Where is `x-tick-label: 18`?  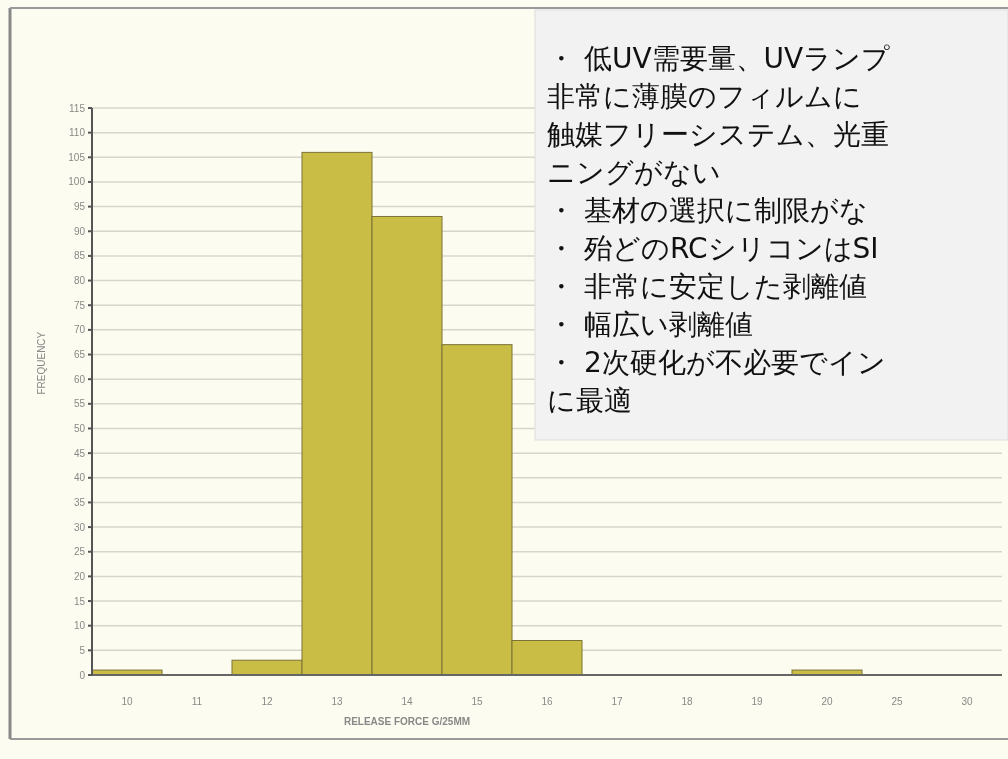
x-tick-label: 18 is located at coordinates (687, 701).